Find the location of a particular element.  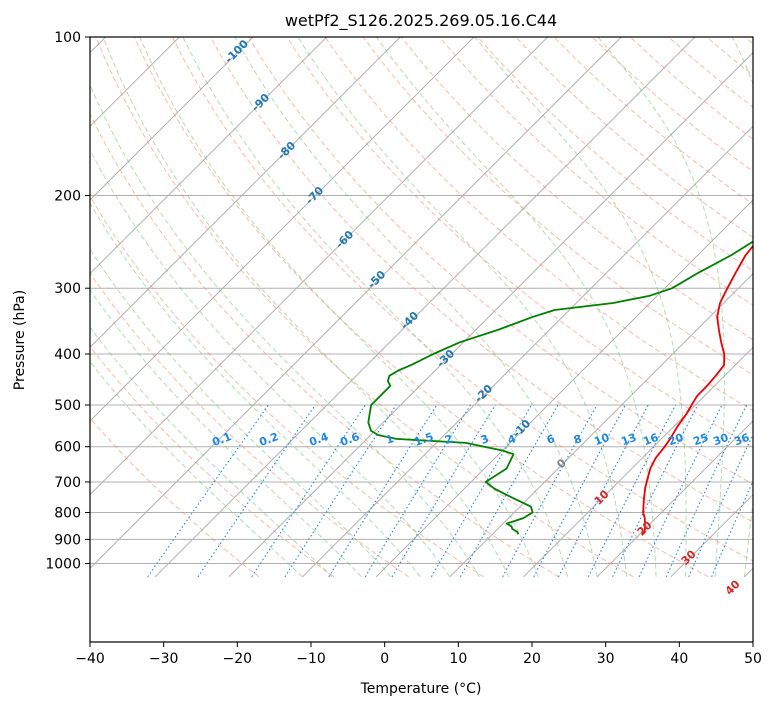

x-tick-label: 10 is located at coordinates (458, 659).